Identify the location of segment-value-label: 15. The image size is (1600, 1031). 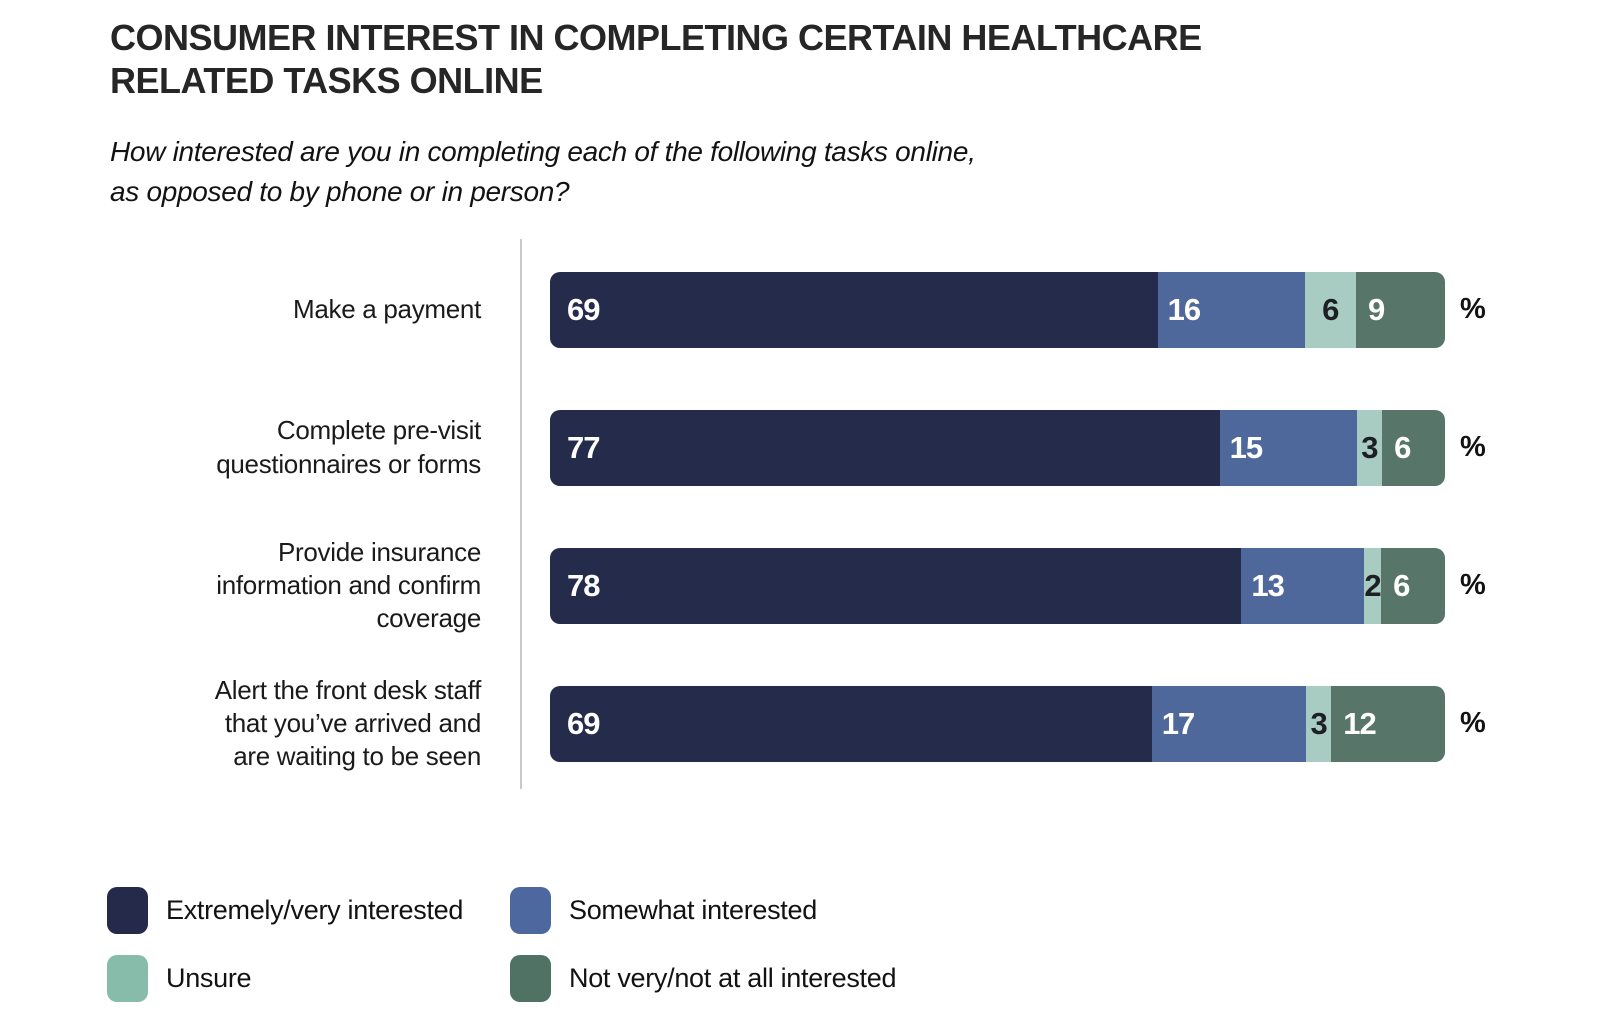
(1246, 447).